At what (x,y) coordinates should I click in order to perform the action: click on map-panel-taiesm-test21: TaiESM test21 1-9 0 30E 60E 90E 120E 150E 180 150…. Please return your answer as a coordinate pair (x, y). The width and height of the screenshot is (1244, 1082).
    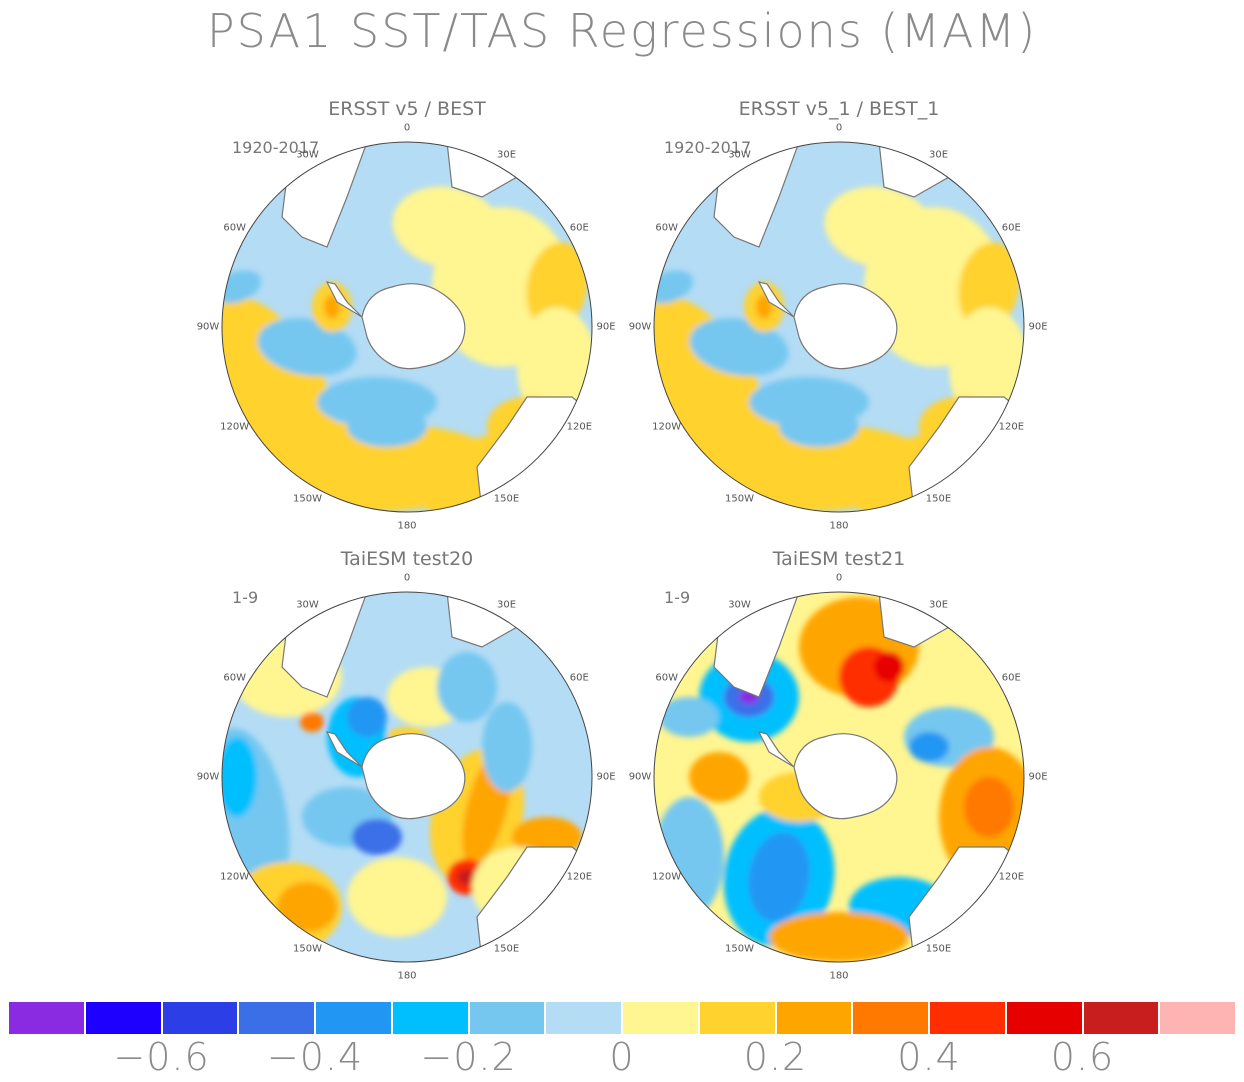
    Looking at the image, I should click on (839, 765).